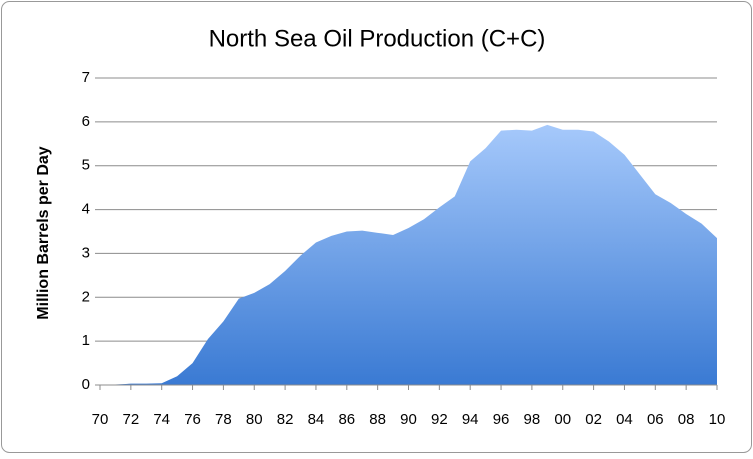  What do you see at coordinates (377, 419) in the screenshot?
I see `x-tick-label: 88` at bounding box center [377, 419].